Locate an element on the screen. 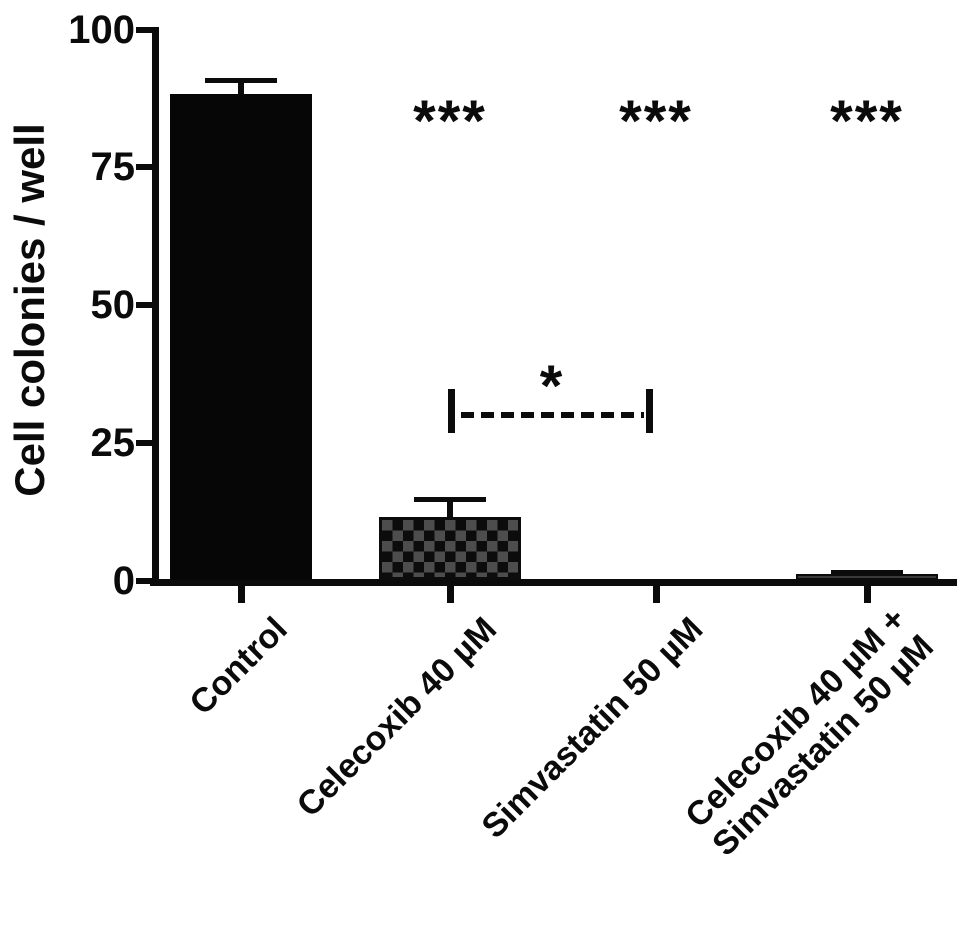 This screenshot has width=969, height=932. comparison-bracket-right-cap is located at coordinates (649, 411).